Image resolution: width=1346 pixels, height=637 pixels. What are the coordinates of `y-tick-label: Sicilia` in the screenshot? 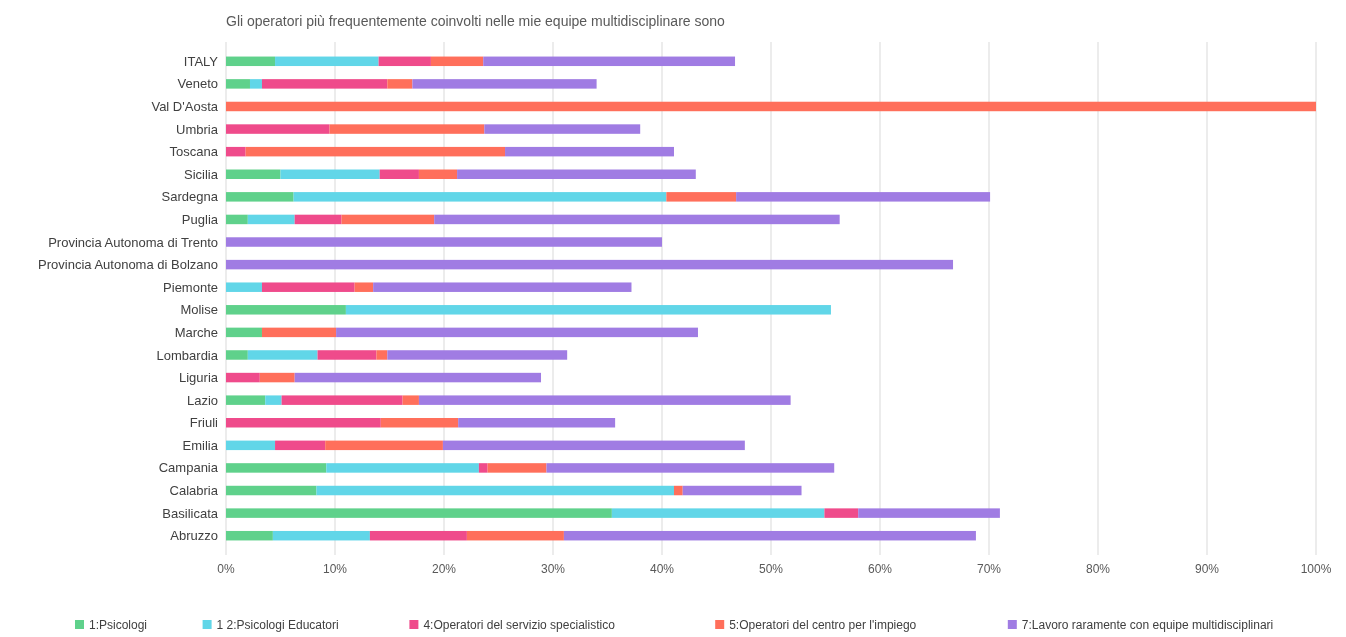 It's located at (201, 174).